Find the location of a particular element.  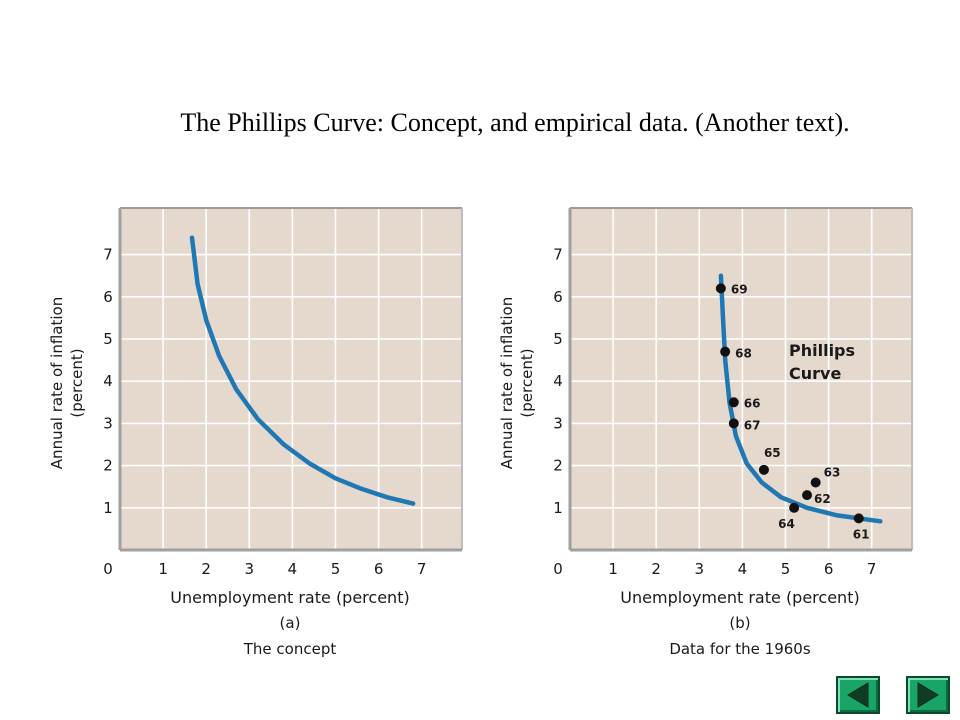

chart-b-point-label-67: 67 is located at coordinates (752, 425).